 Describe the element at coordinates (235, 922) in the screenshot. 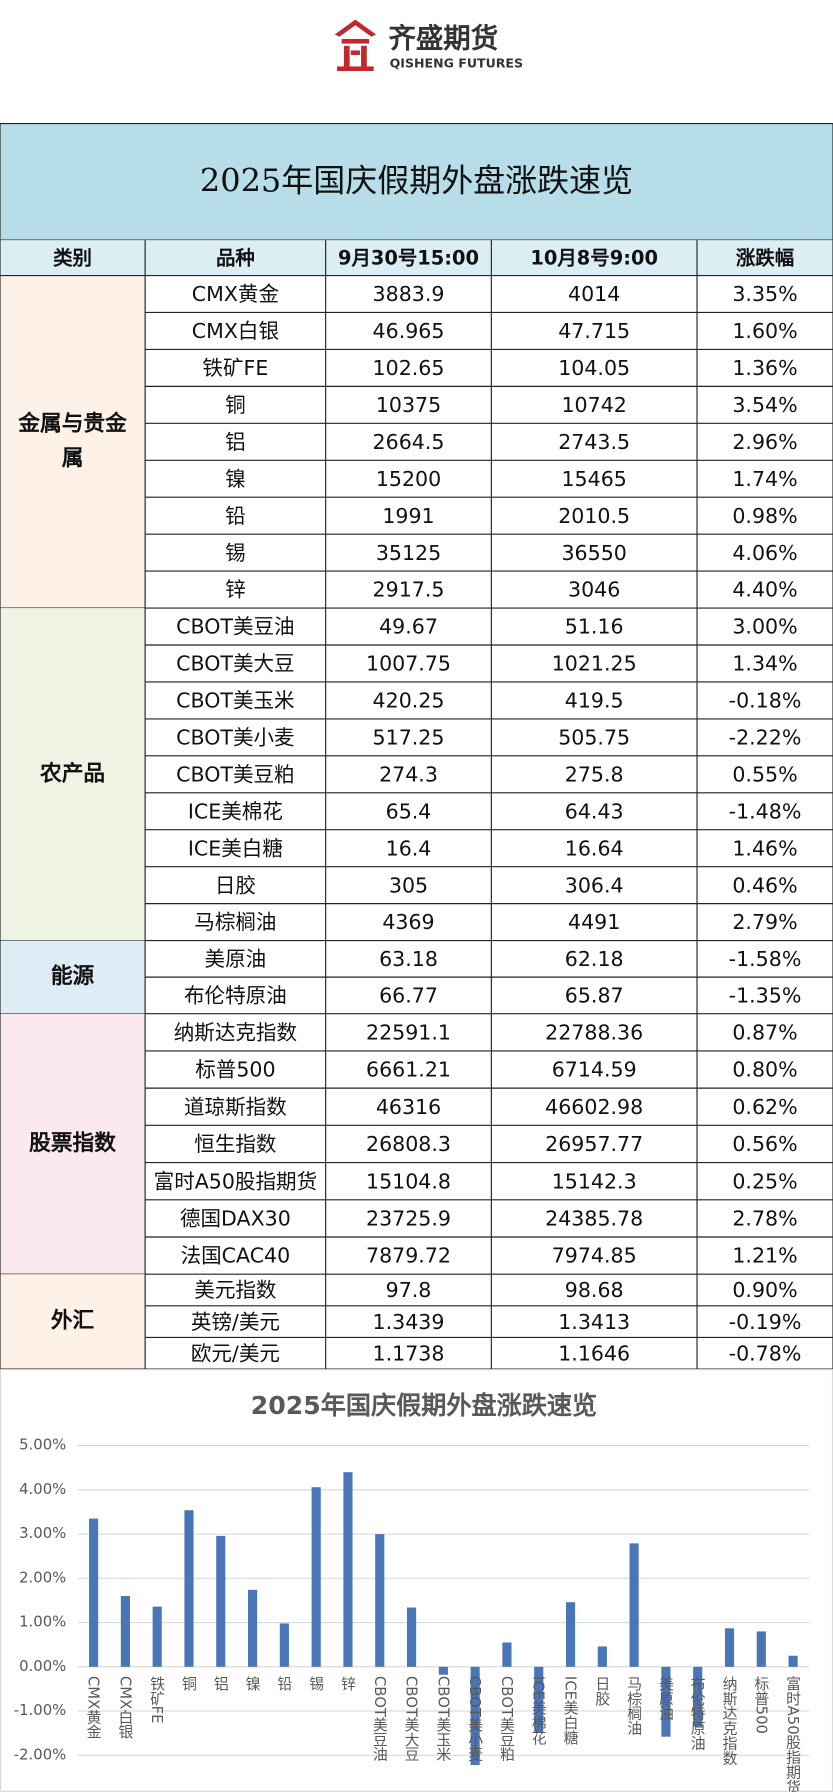

I see `table-cell: 马棕榈油` at that location.